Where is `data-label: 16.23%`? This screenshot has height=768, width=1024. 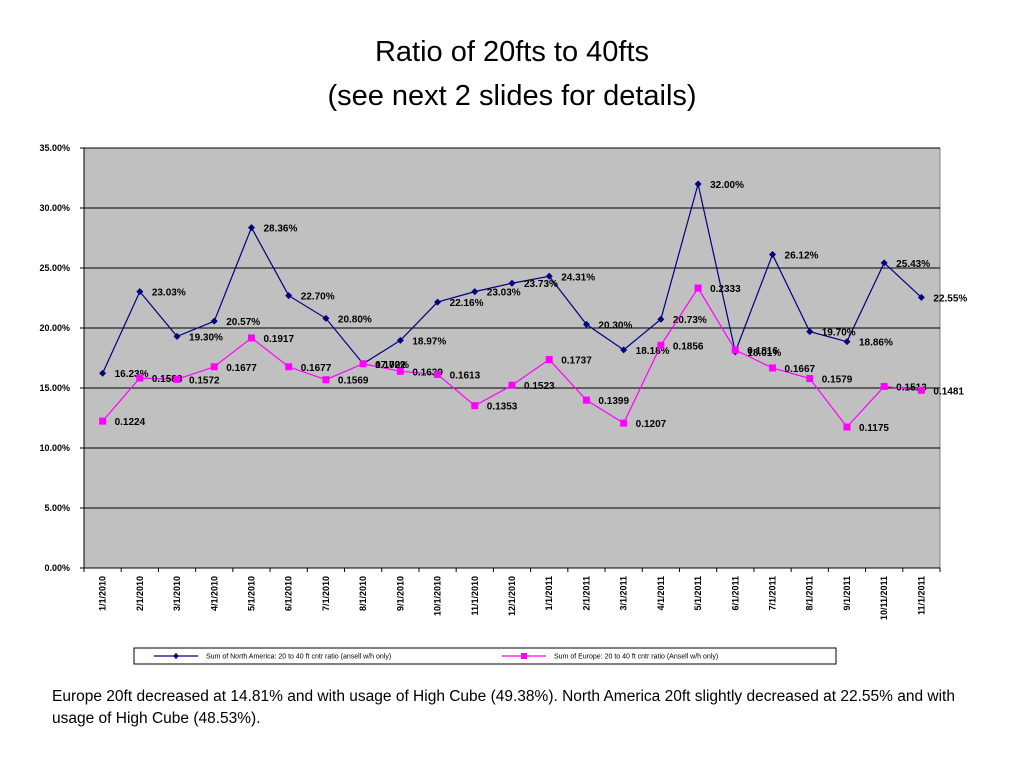 data-label: 16.23% is located at coordinates (132, 374).